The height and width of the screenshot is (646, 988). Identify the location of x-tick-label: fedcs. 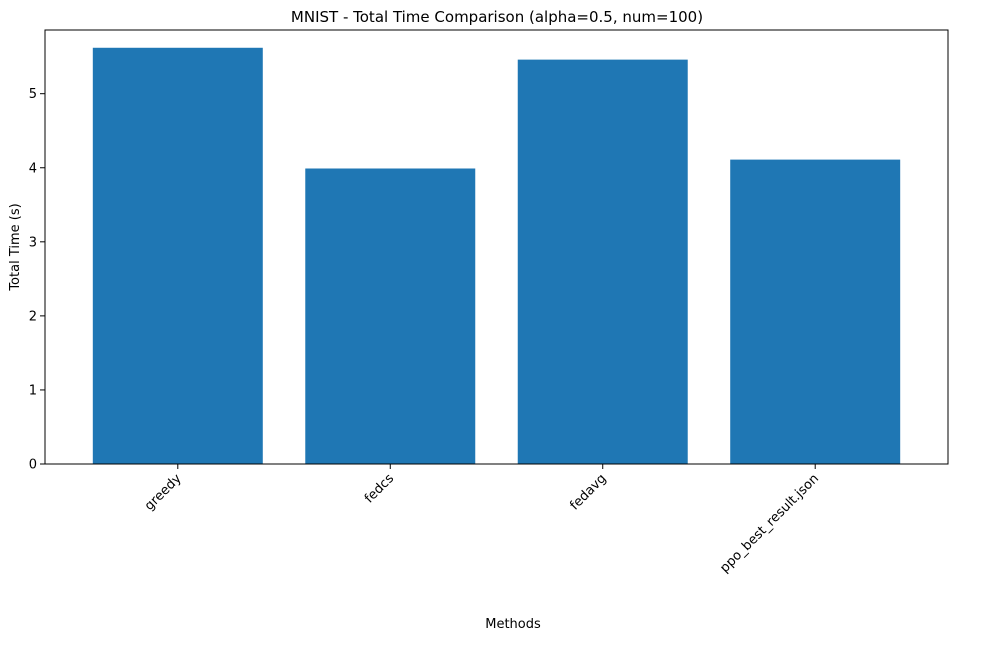
(379, 488).